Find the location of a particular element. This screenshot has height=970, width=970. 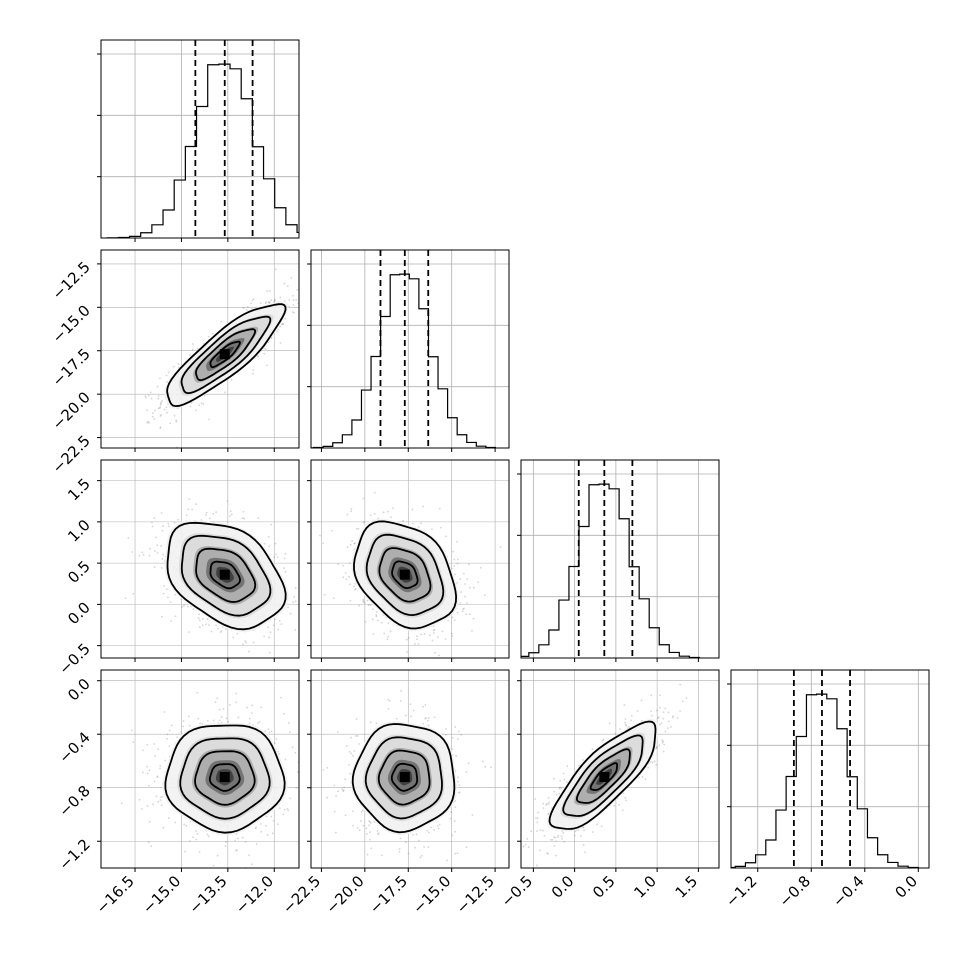

joint-panel-2-3: −0.5 0.0 0.5 1.0 1.5 is located at coordinates (609, 790).